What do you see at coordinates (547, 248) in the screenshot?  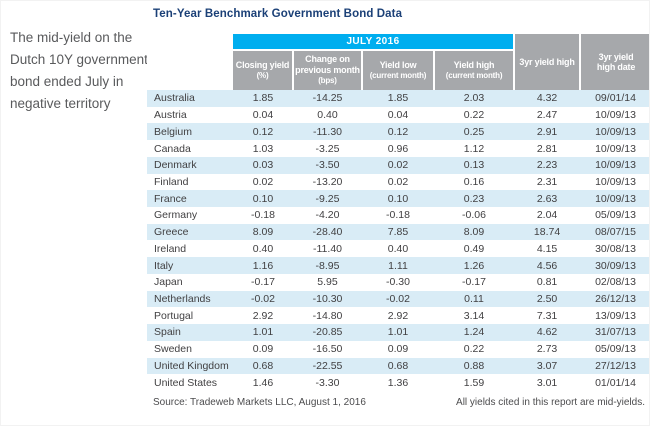 I see `value-cell: 4.15` at bounding box center [547, 248].